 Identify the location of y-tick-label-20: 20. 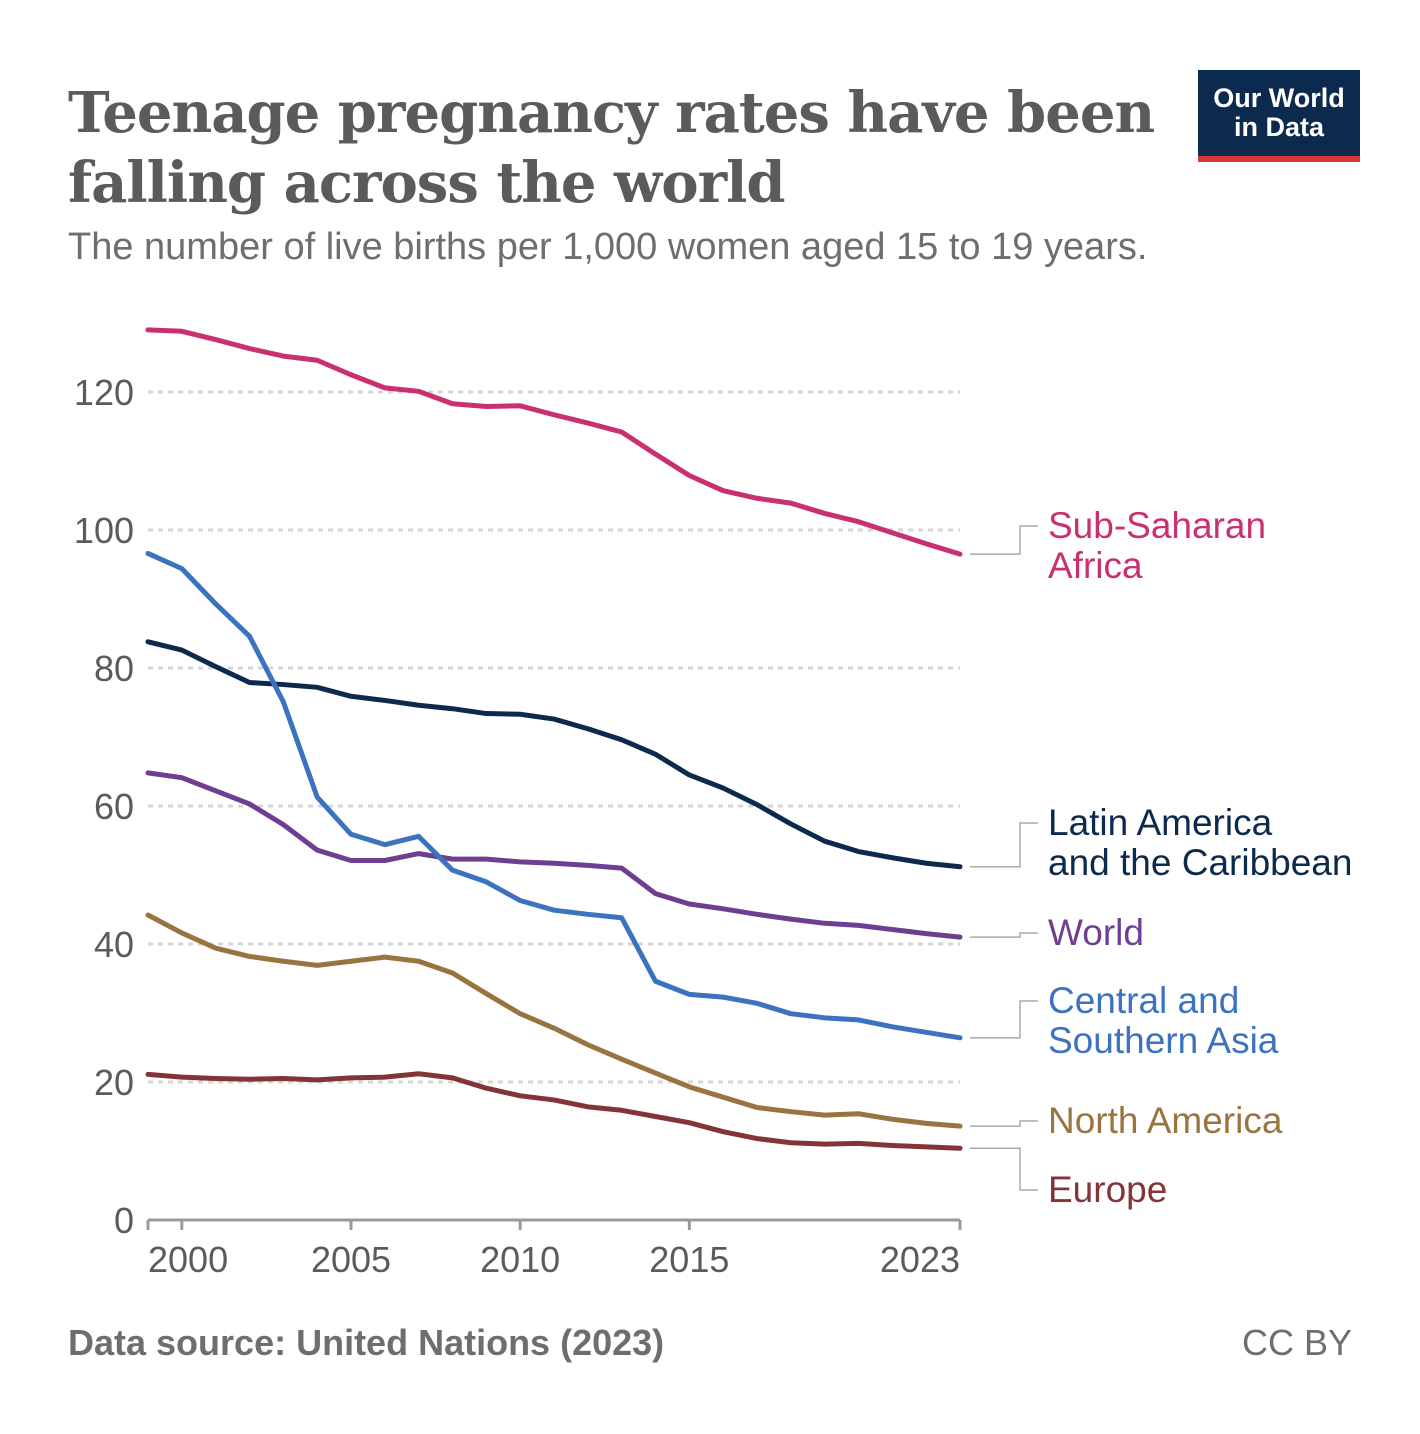
(114, 1082).